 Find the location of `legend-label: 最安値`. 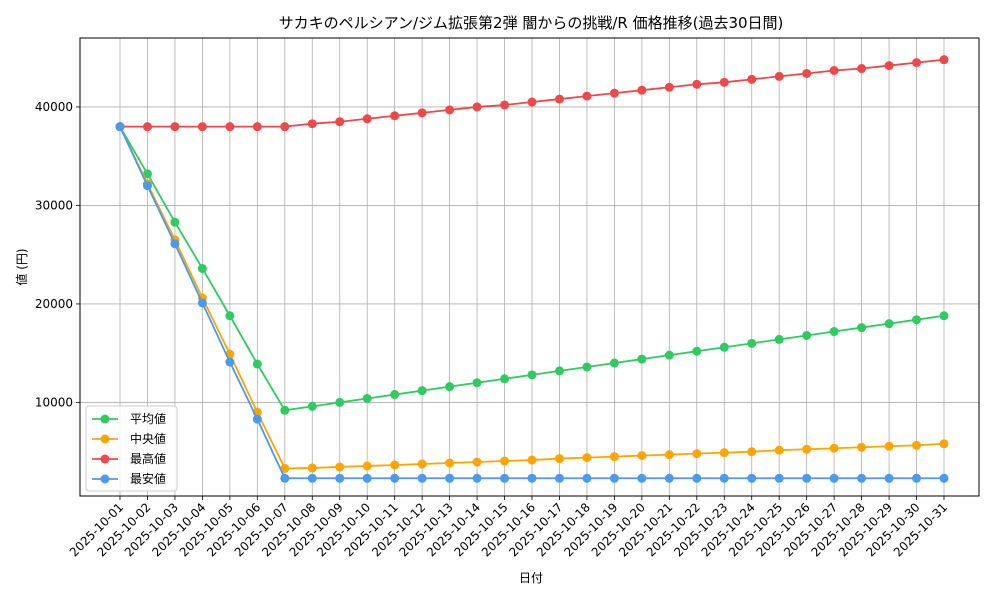

legend-label: 最安値 is located at coordinates (148, 478).